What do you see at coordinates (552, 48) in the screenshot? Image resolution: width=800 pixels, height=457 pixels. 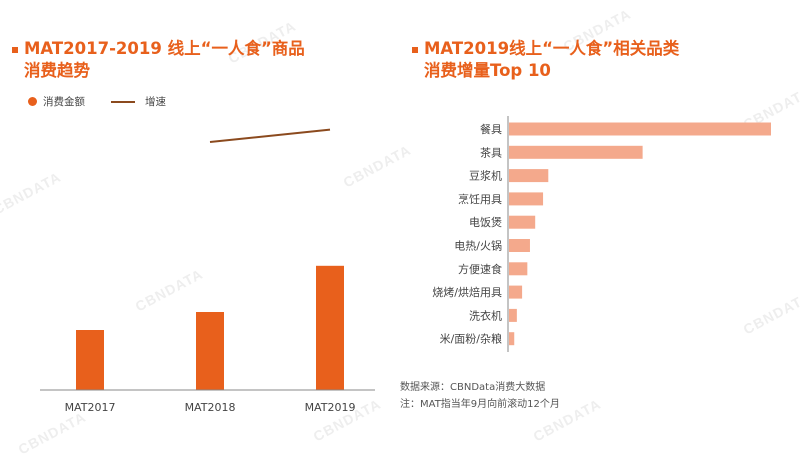 I see `right-title-line1: MAT2019线上“一人食”相关品类` at bounding box center [552, 48].